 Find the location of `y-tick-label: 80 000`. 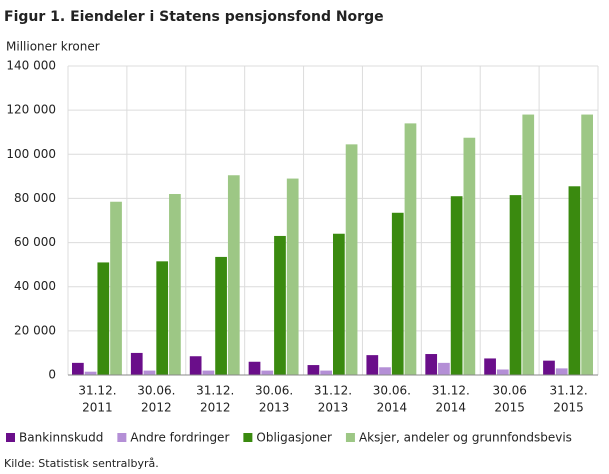

y-tick-label: 80 000 is located at coordinates (35, 198).